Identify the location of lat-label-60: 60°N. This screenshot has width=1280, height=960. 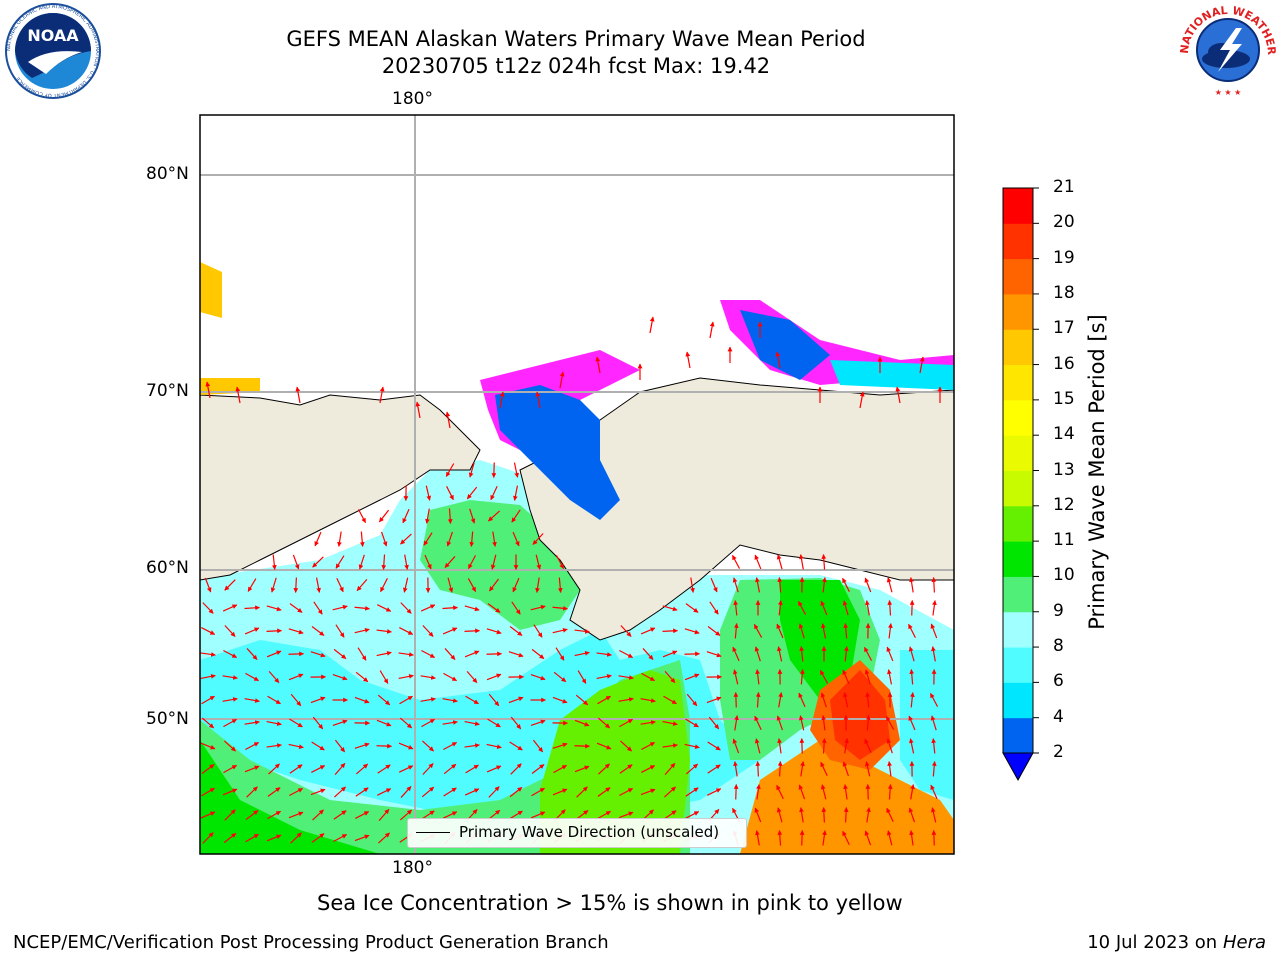
(167, 568).